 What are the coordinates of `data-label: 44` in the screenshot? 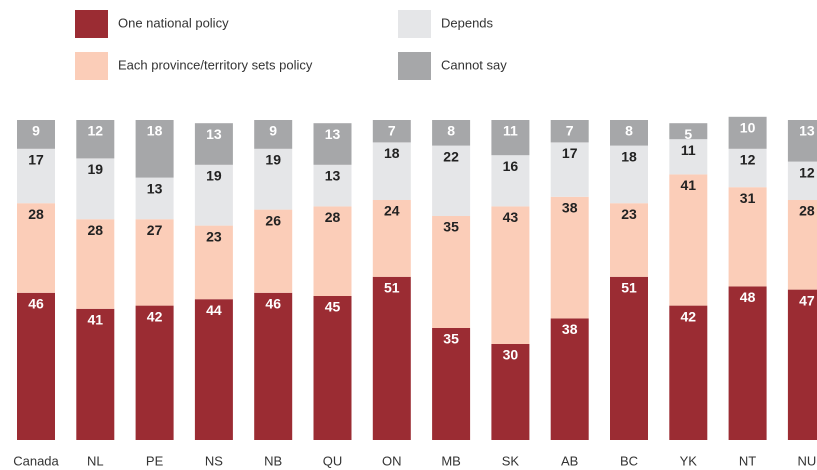 It's located at (214, 310).